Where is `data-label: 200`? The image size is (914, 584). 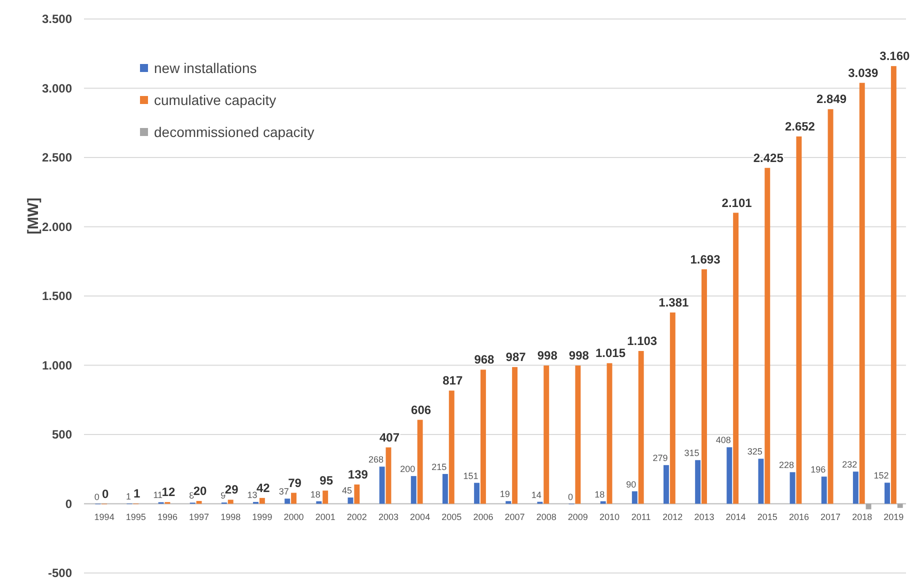
data-label: 200 is located at coordinates (408, 469).